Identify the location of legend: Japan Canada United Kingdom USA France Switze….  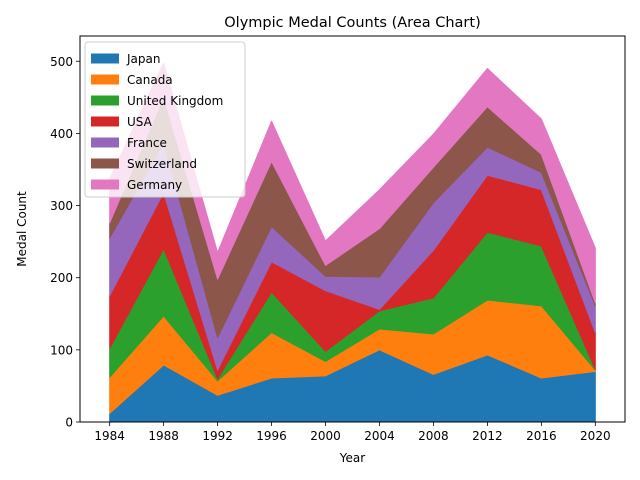
(165, 119).